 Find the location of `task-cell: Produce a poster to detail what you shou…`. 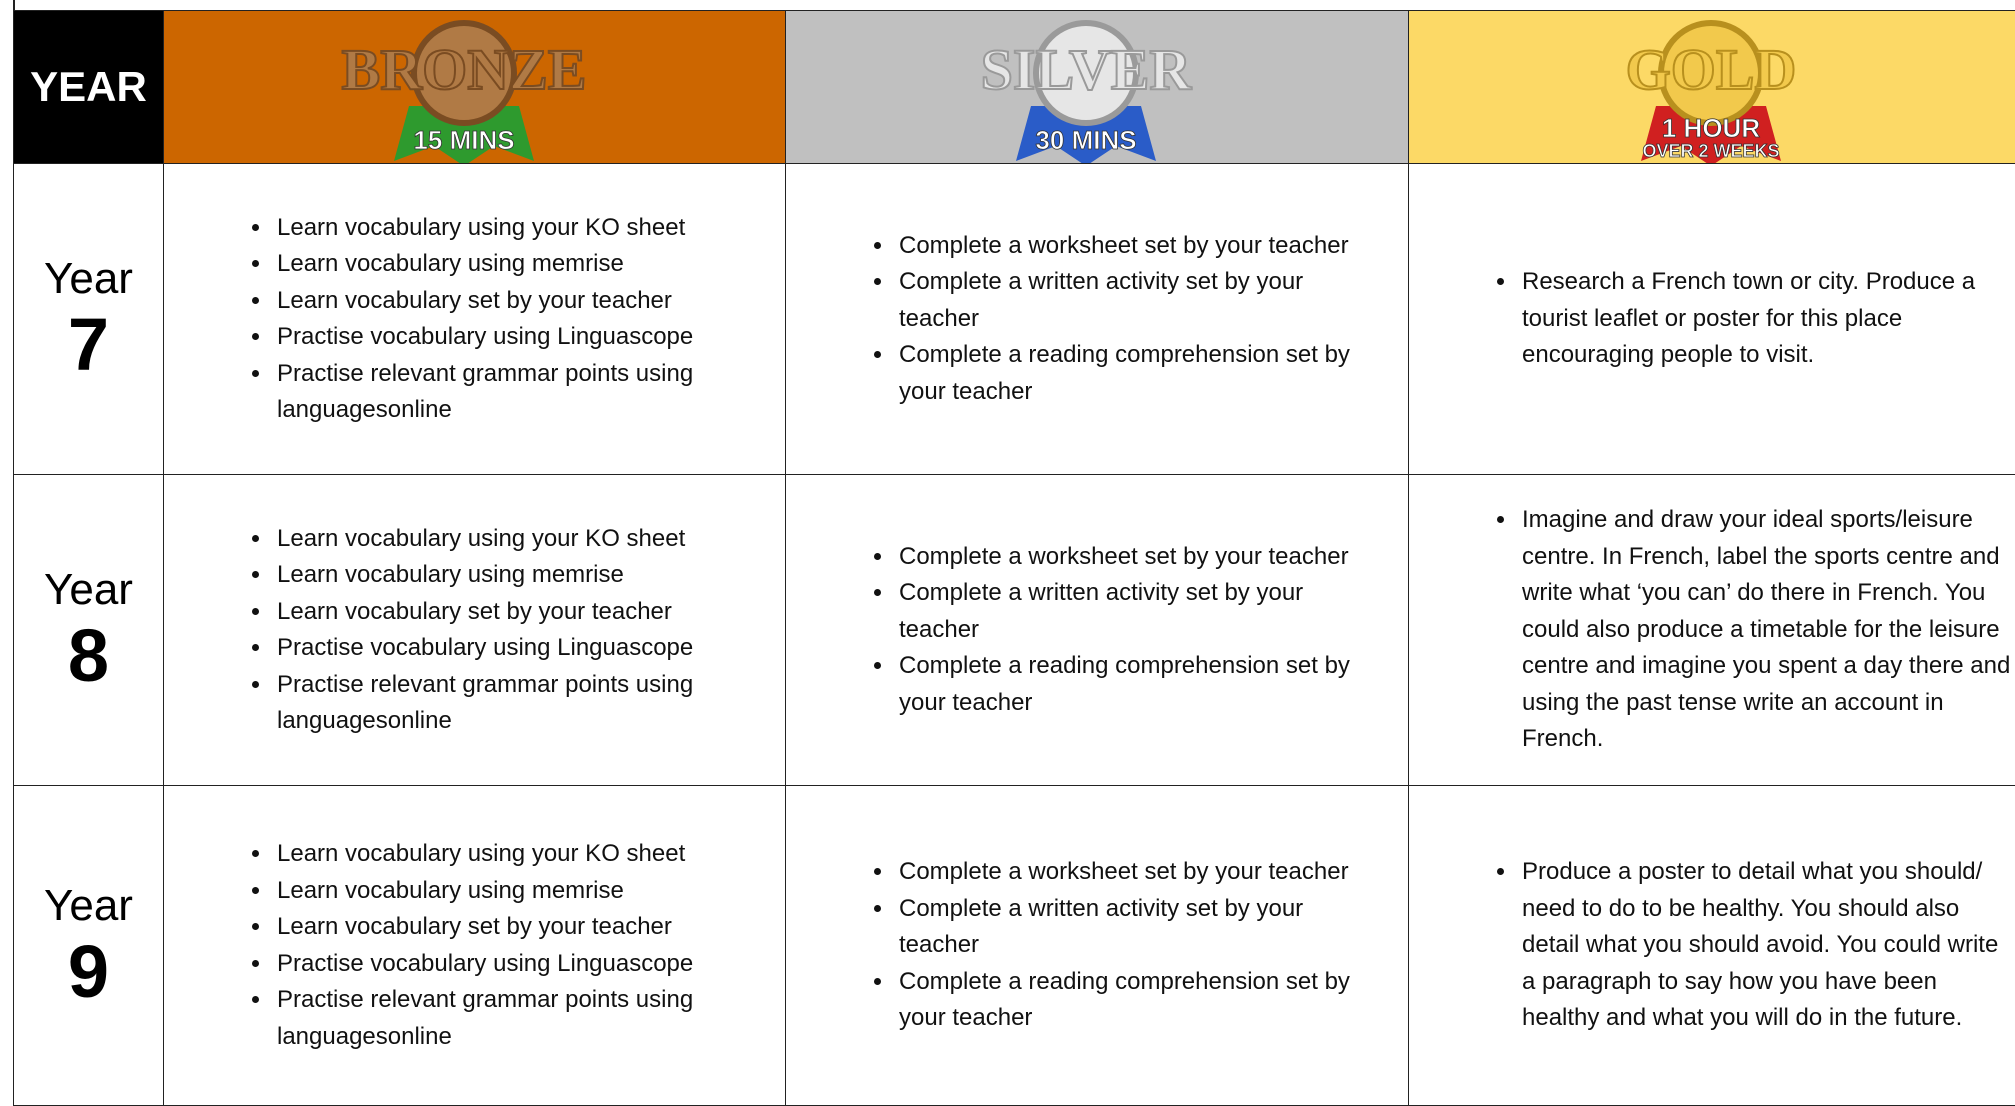

task-cell: Produce a poster to detail what you shou… is located at coordinates (1712, 946).